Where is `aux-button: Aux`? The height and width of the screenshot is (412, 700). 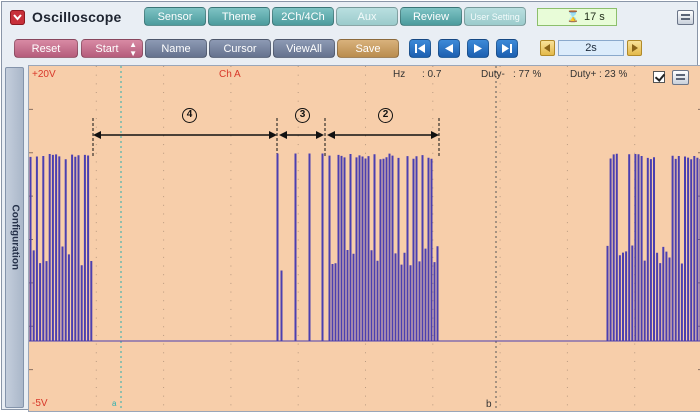
aux-button: Aux is located at coordinates (367, 16).